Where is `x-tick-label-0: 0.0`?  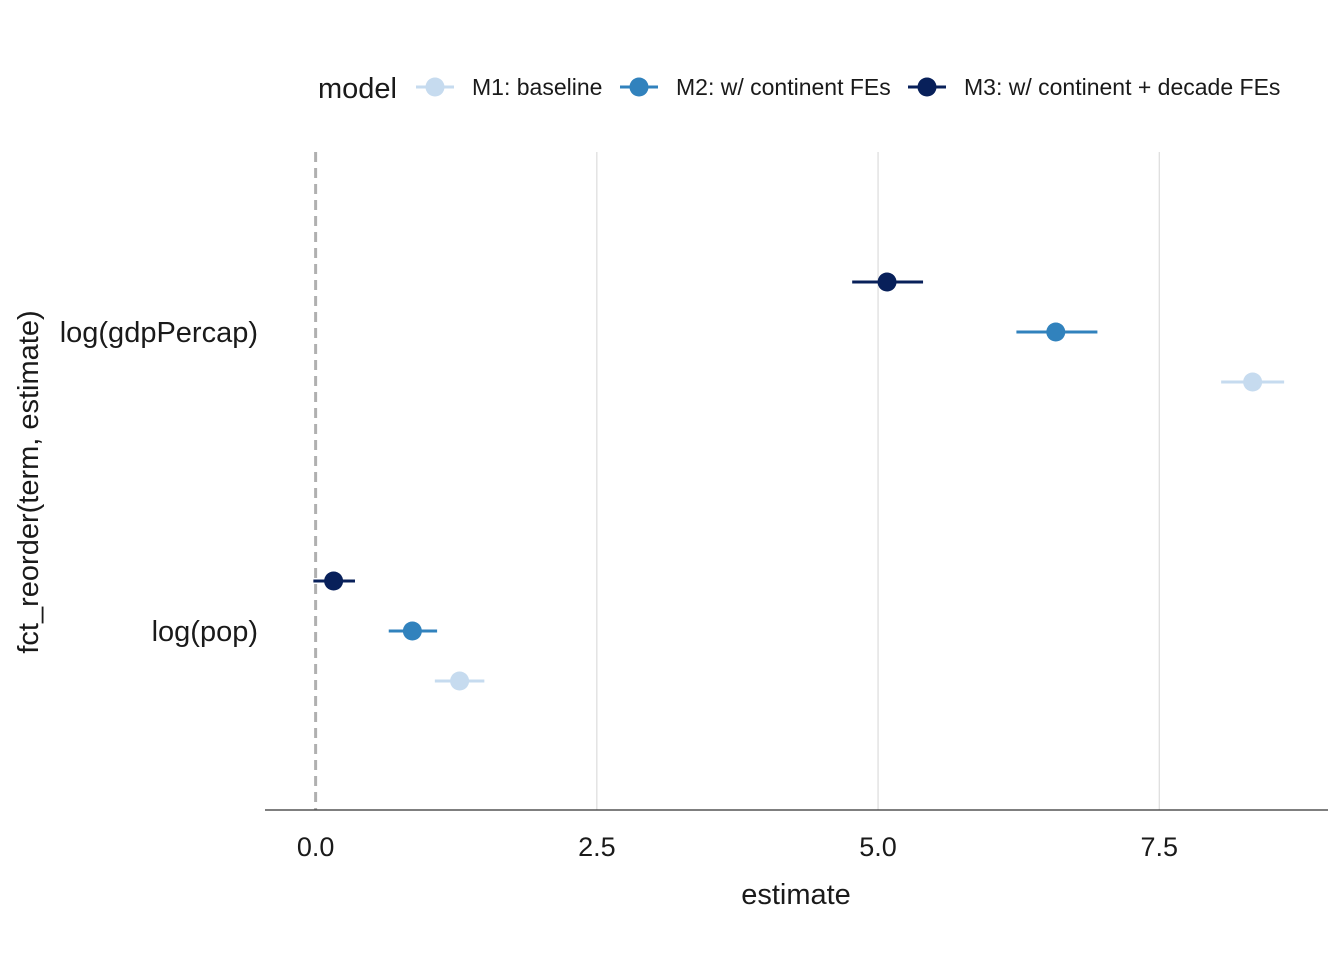 x-tick-label-0: 0.0 is located at coordinates (316, 847).